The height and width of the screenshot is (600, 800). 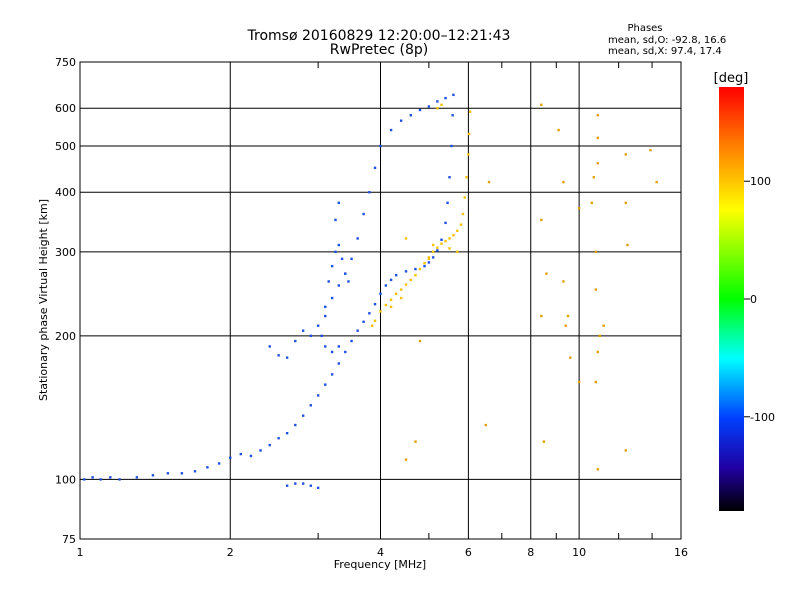 What do you see at coordinates (65, 252) in the screenshot?
I see `y-tick-label: 300` at bounding box center [65, 252].